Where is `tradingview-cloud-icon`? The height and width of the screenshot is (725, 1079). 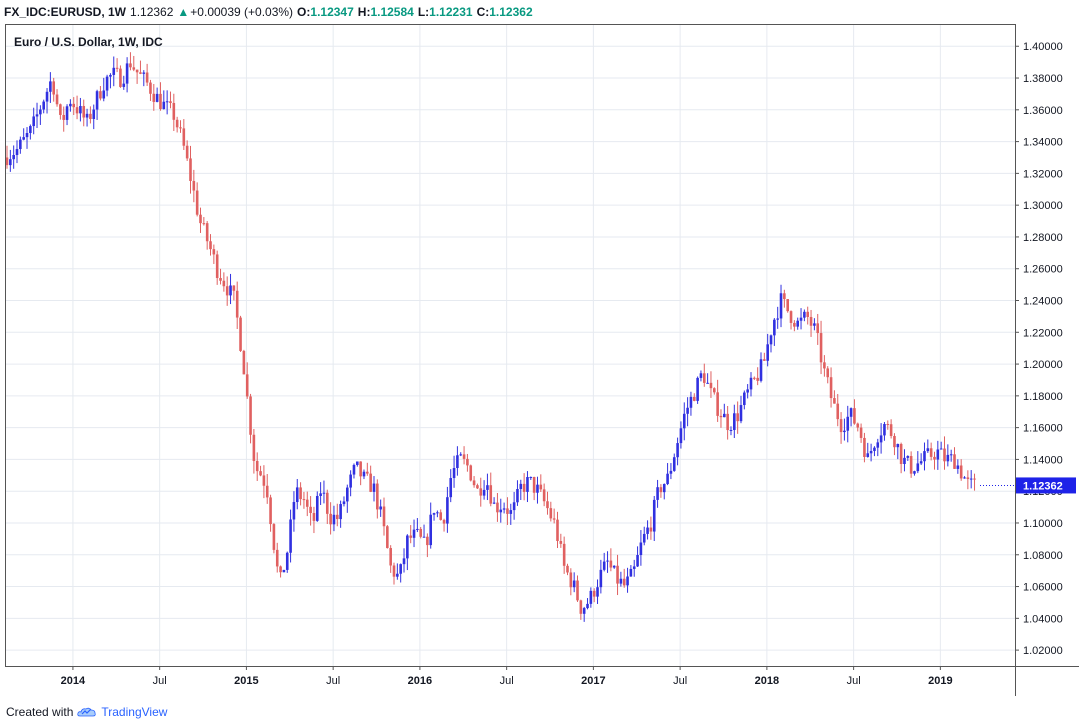
tradingview-cloud-icon is located at coordinates (87, 712).